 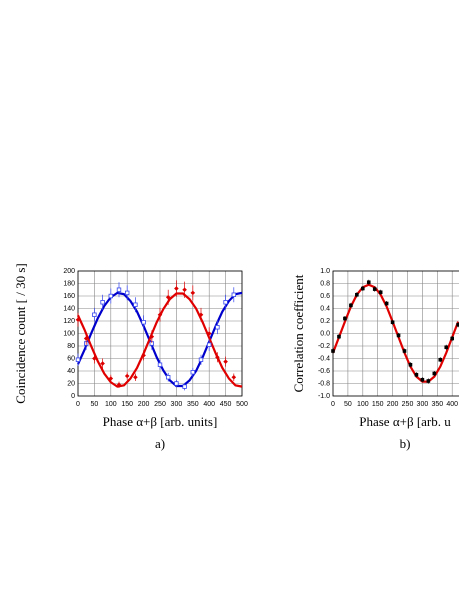 I want to click on y-tick-label: 180, so click(x=69, y=283).